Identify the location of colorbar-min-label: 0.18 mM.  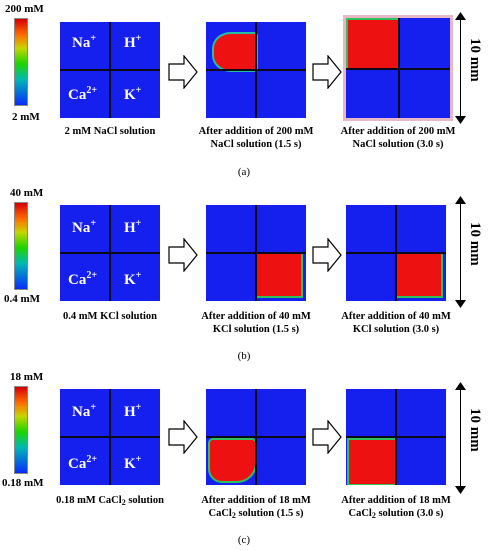
(23, 483).